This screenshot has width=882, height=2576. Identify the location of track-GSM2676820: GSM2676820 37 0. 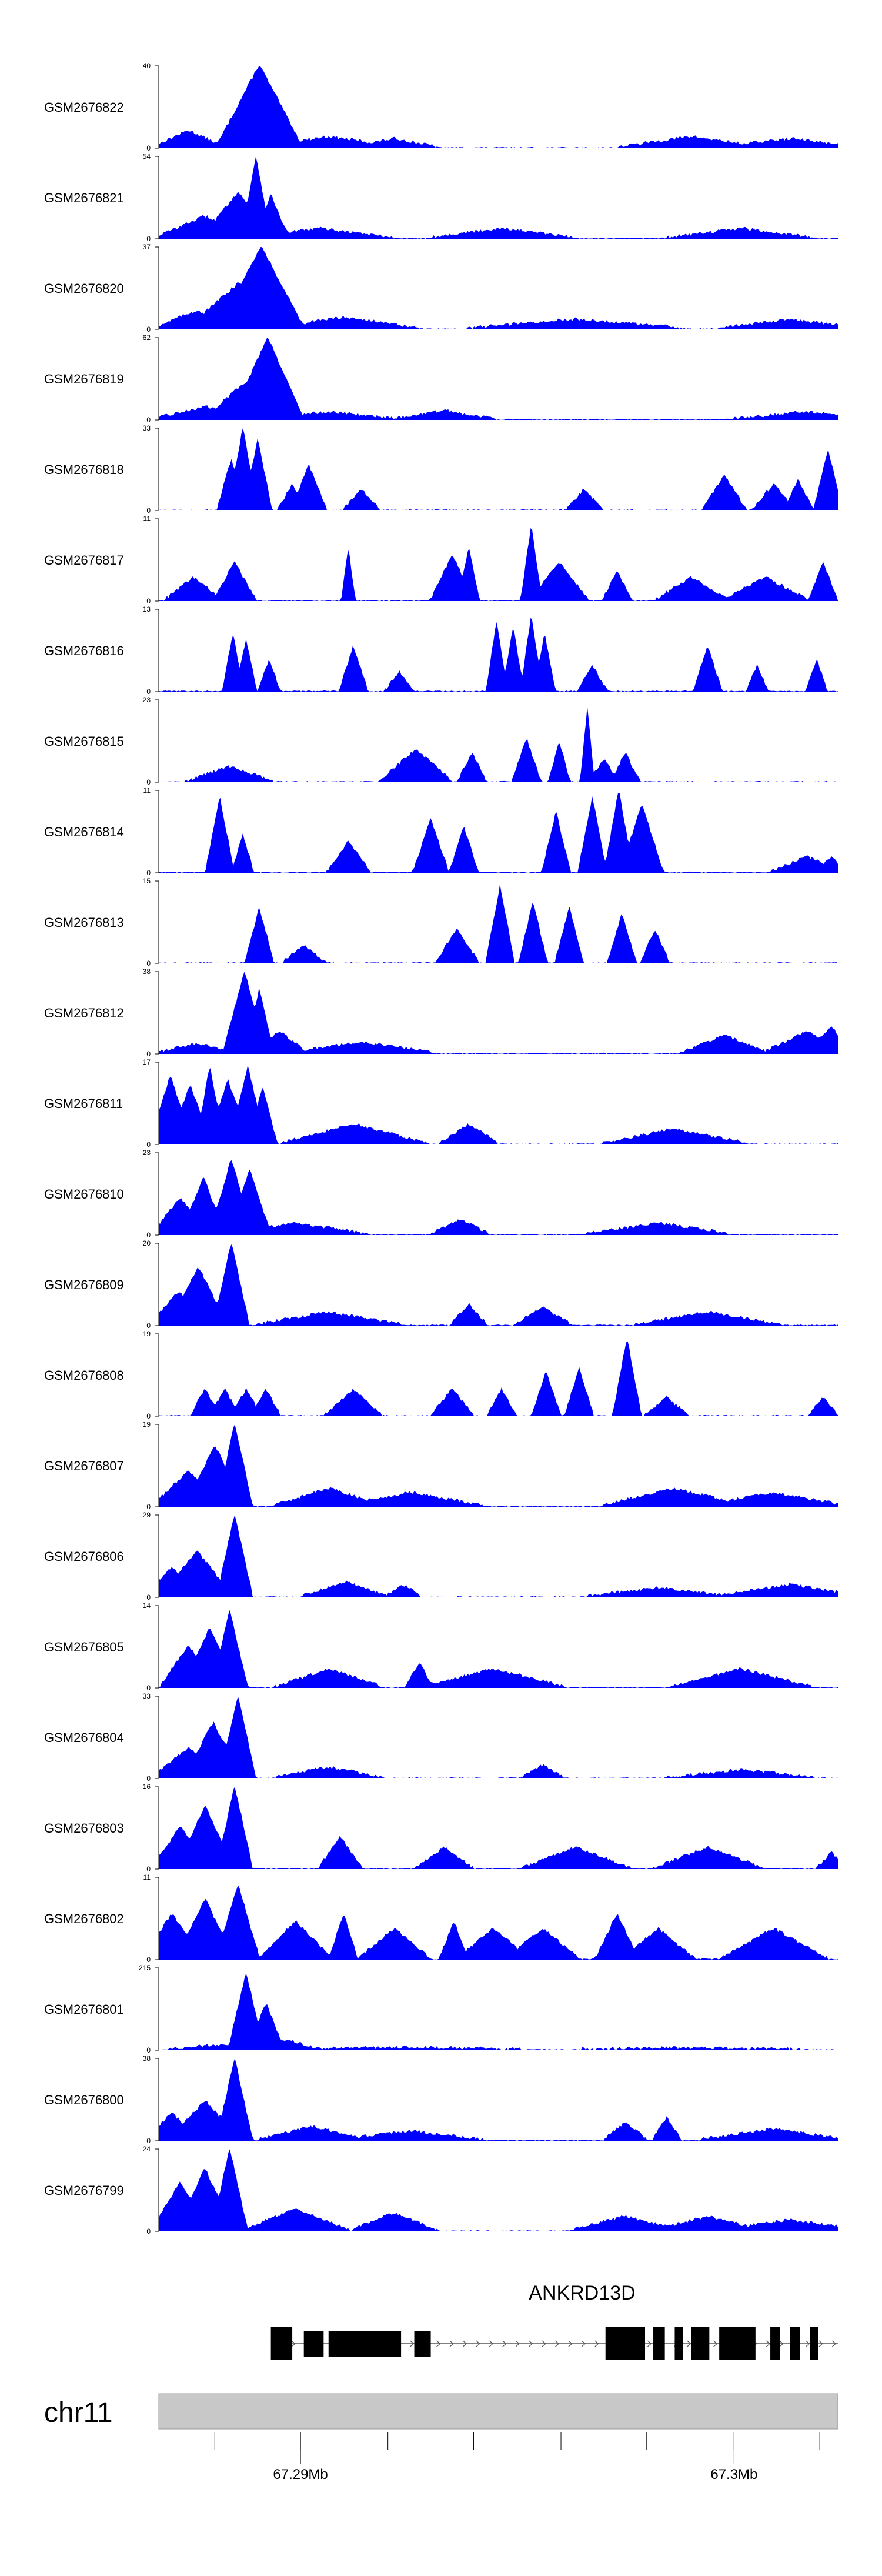
(441, 288).